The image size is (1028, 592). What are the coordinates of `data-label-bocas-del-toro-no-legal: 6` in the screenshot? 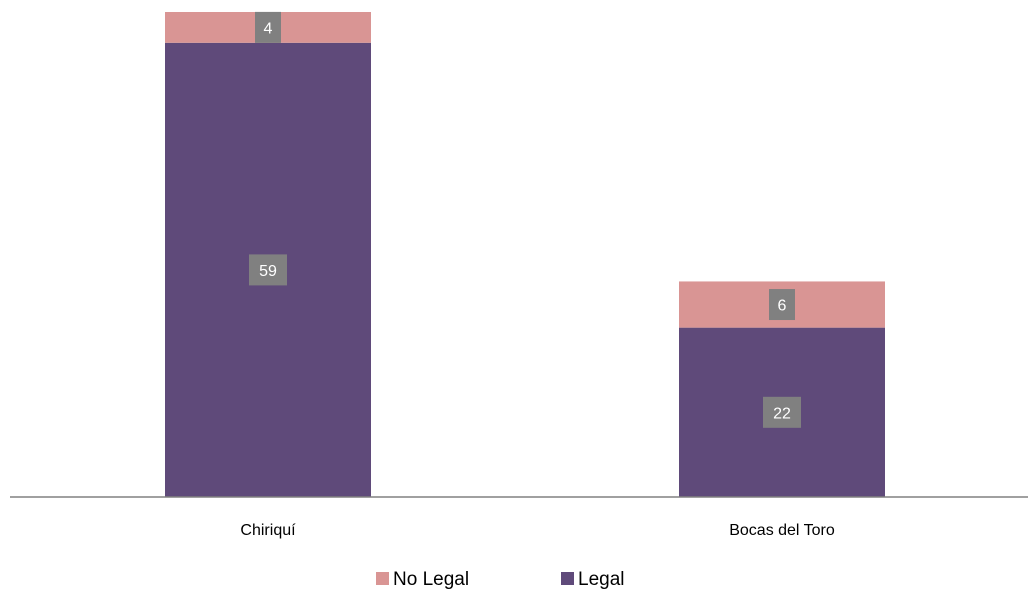 It's located at (782, 305).